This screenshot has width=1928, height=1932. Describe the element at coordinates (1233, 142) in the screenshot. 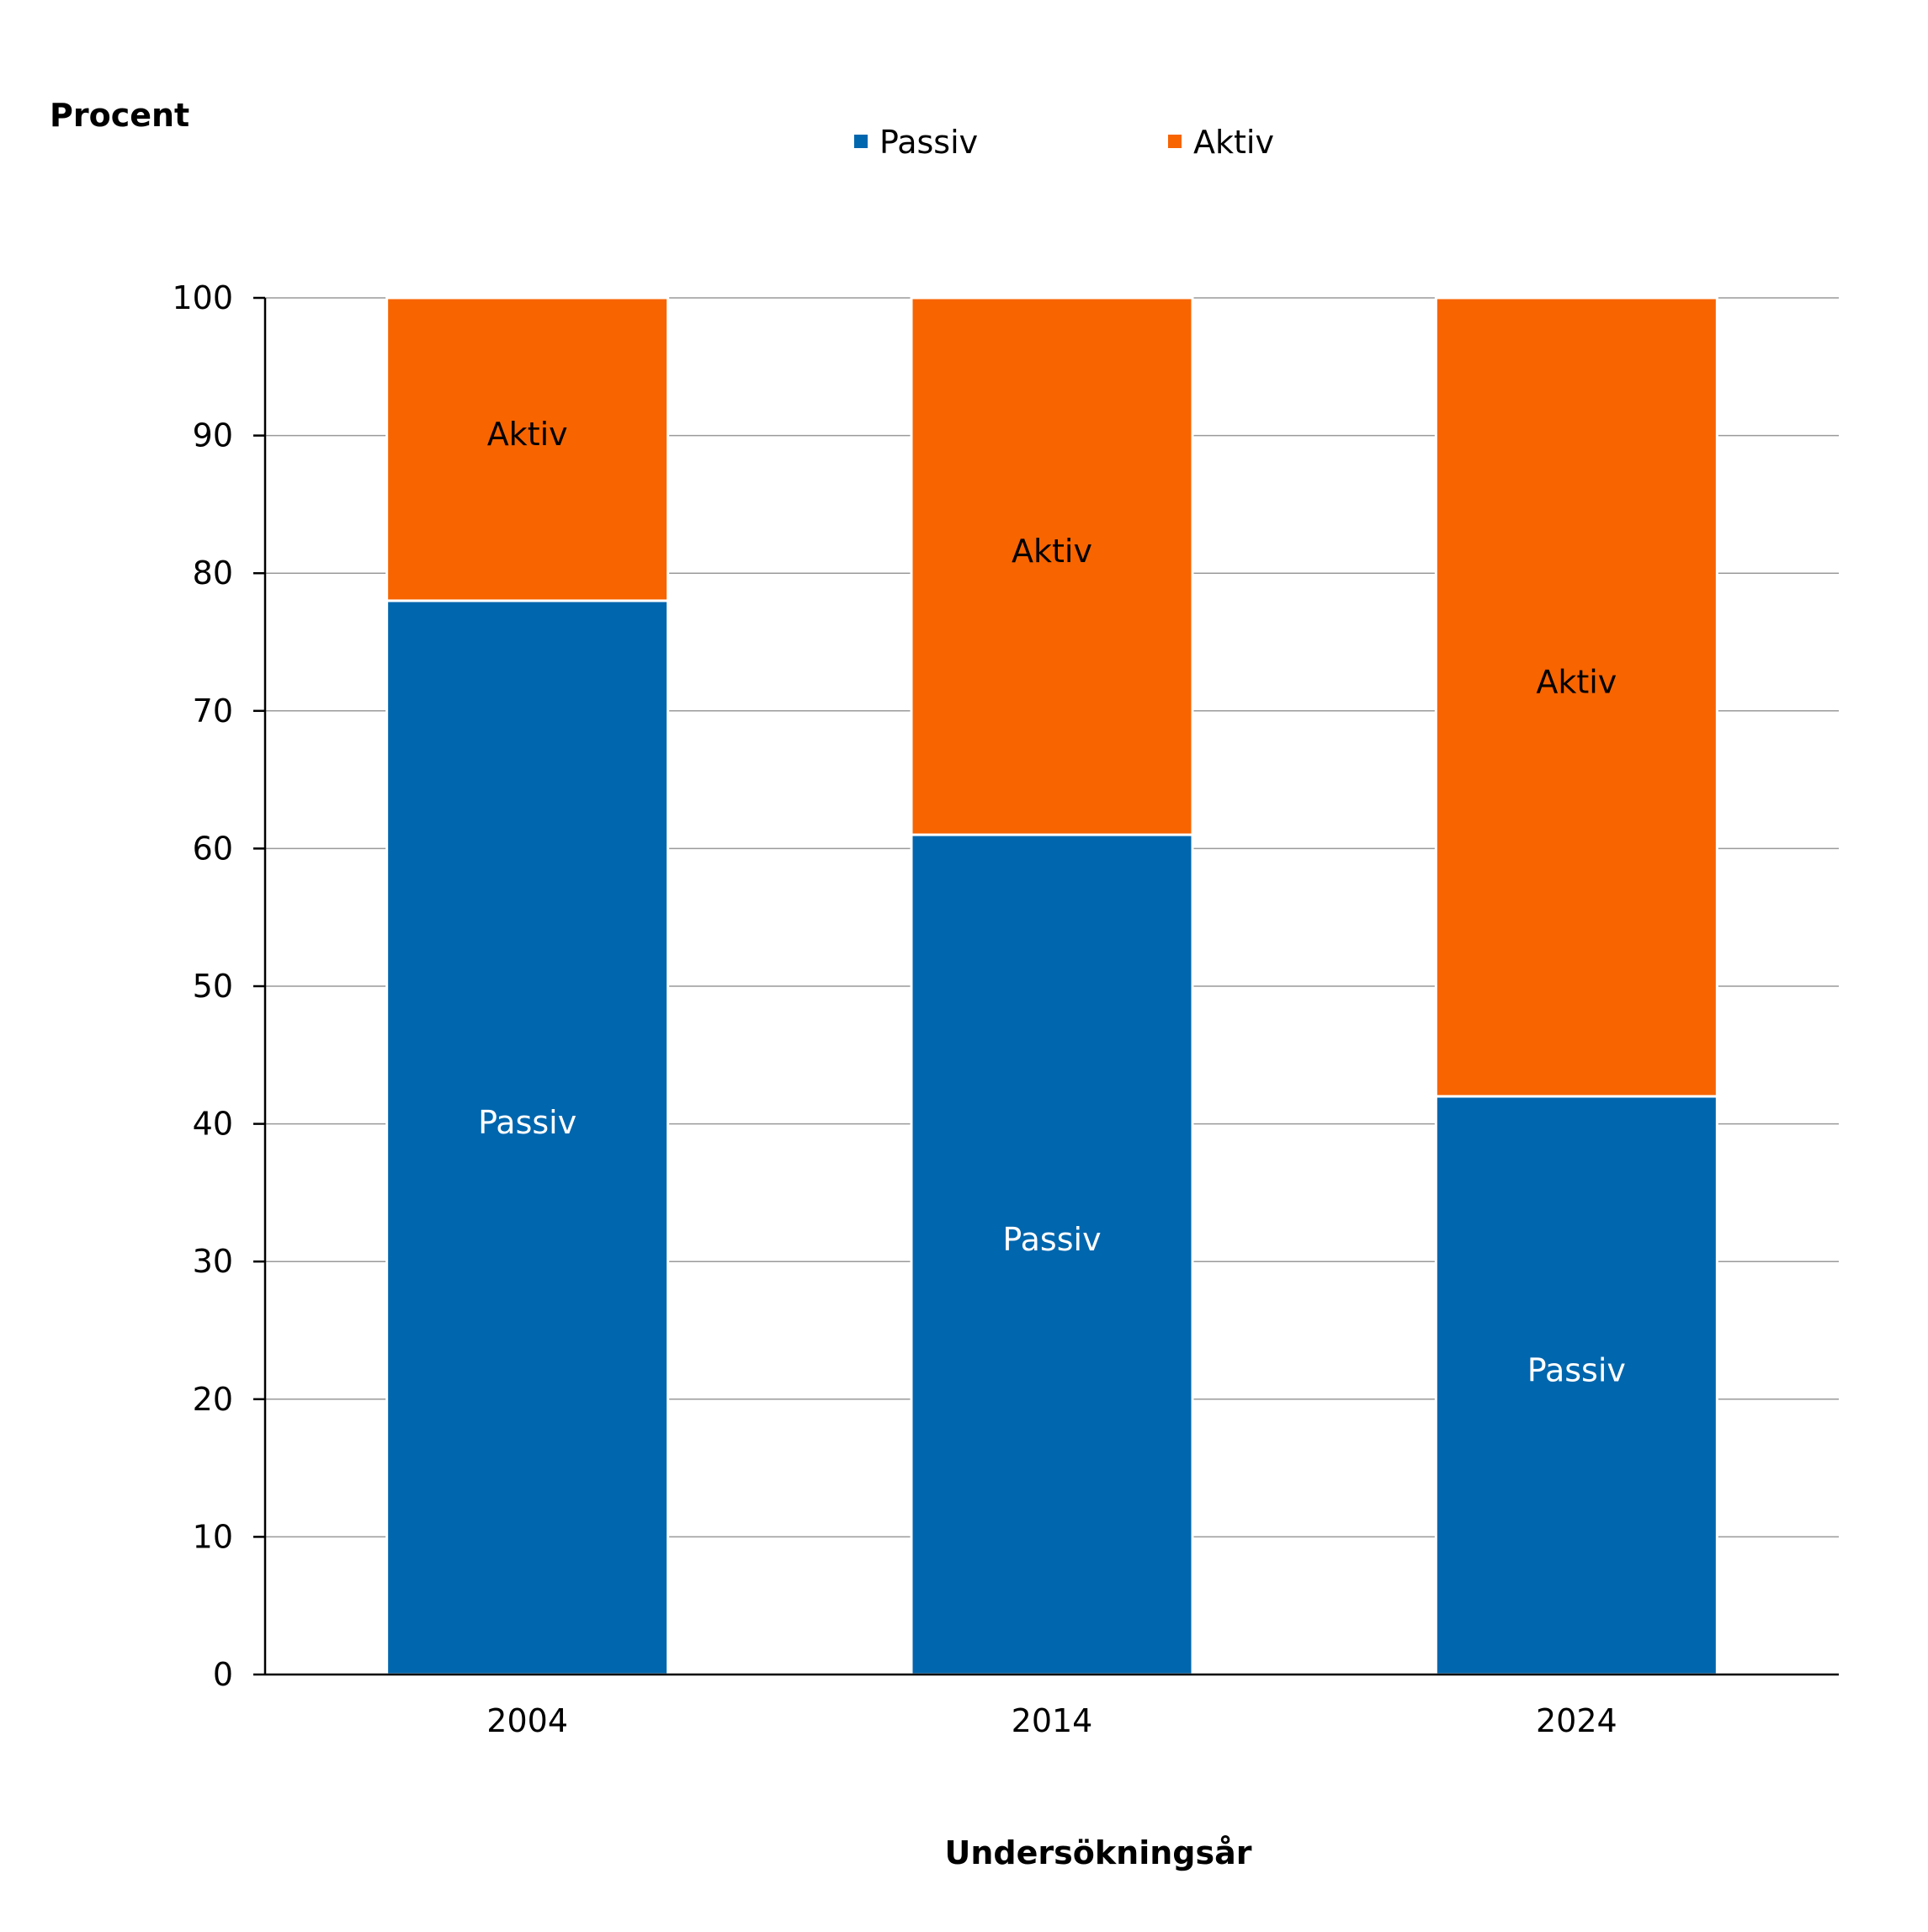

I see `legend-label-aktiv: Aktiv` at that location.